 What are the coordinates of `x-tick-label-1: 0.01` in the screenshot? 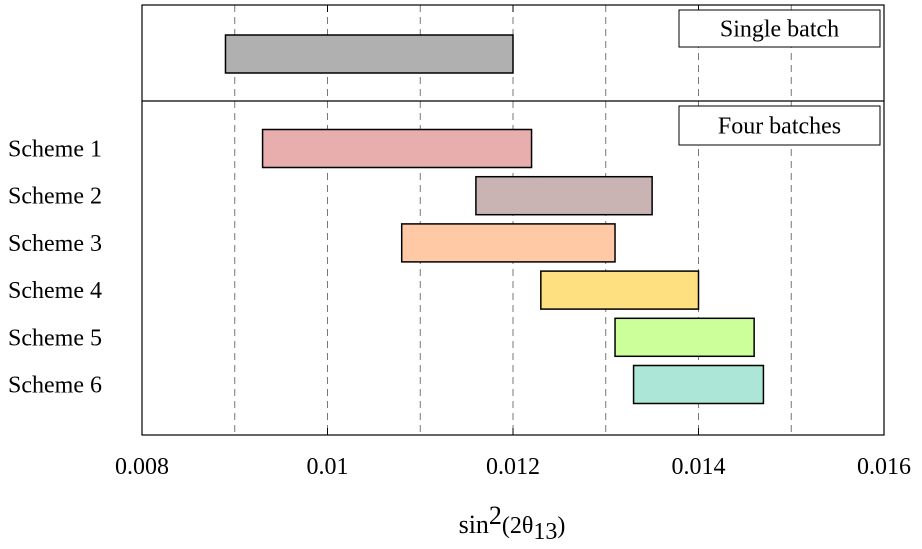 It's located at (328, 467).